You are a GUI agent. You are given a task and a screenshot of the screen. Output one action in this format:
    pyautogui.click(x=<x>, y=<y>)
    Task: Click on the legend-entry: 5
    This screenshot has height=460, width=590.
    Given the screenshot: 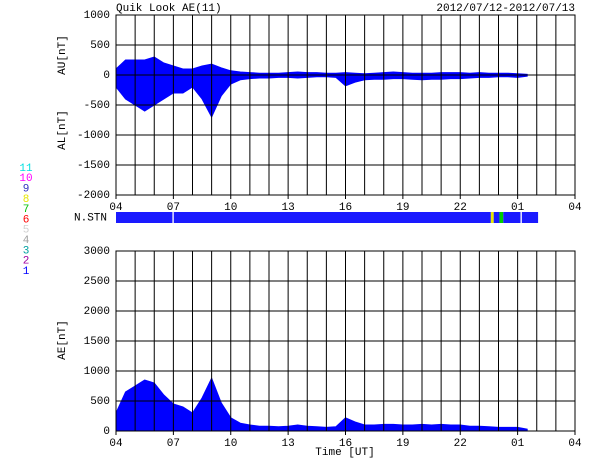 What is the action you would take?
    pyautogui.click(x=26, y=231)
    